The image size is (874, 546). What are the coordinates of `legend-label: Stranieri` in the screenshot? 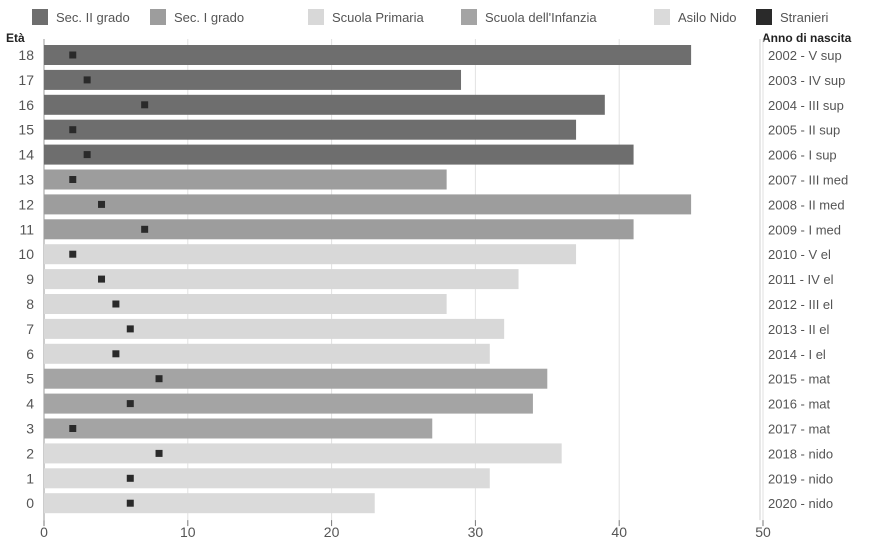 It's located at (804, 17).